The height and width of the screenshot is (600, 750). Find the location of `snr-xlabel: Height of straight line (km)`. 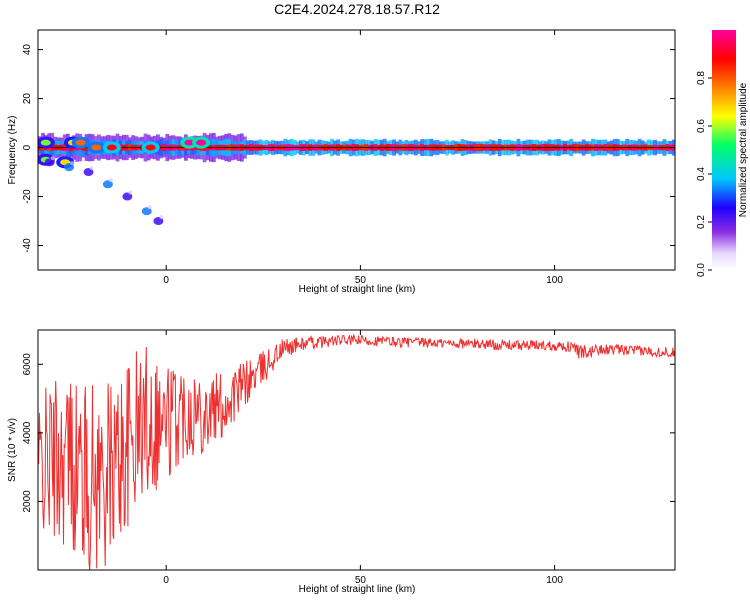

snr-xlabel: Height of straight line (km) is located at coordinates (357, 589).